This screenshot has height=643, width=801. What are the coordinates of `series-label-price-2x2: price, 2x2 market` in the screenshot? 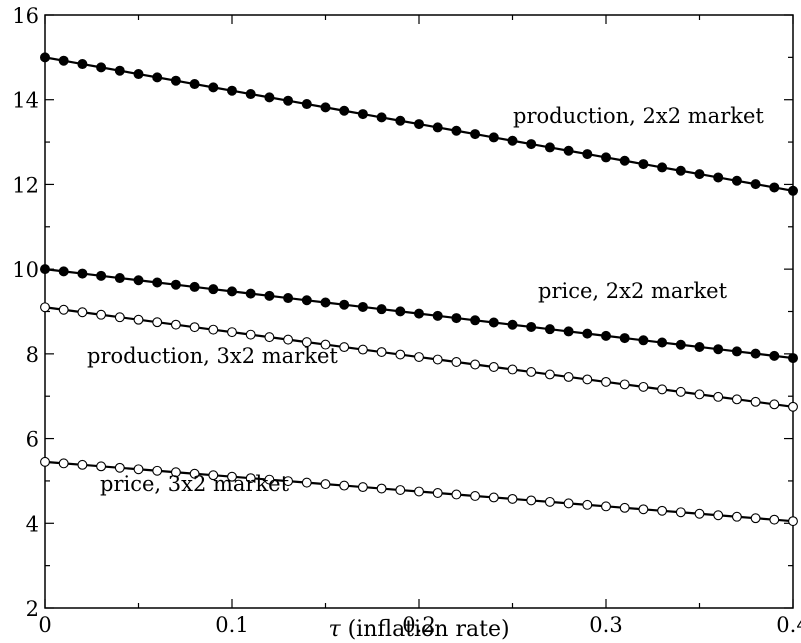 It's located at (633, 291).